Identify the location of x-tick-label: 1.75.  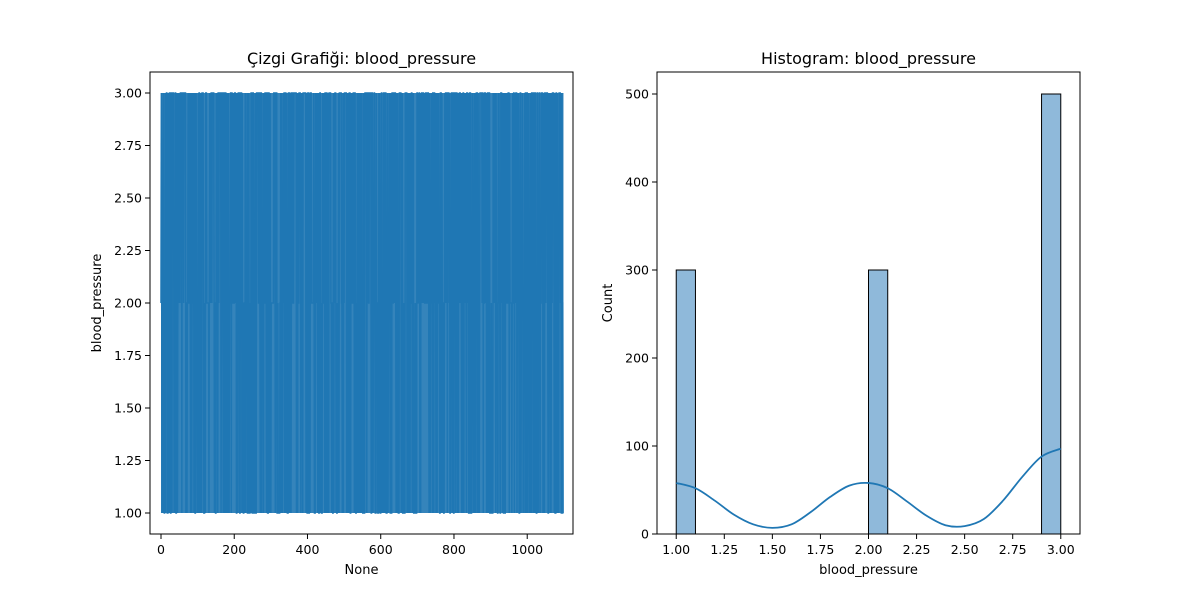
(821, 549).